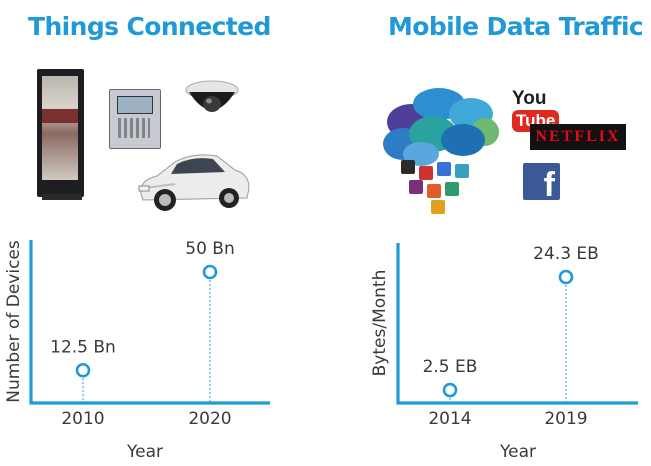  What do you see at coordinates (209, 419) in the screenshot?
I see `x-tick-label: 2020` at bounding box center [209, 419].